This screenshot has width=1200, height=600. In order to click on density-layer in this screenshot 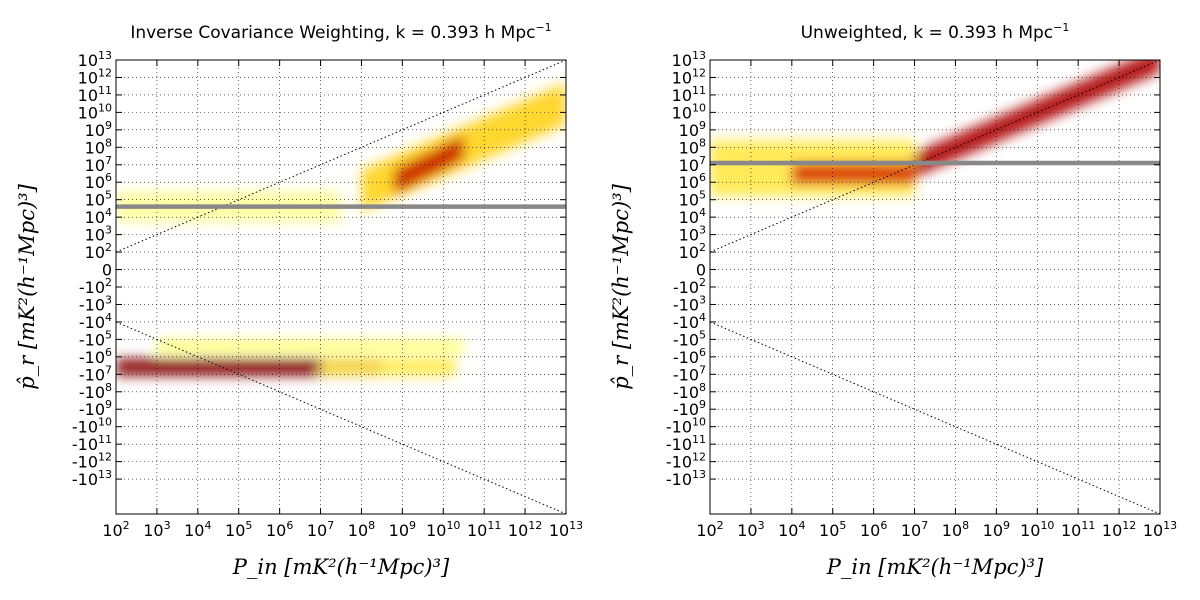, I will do `click(935, 128)`.